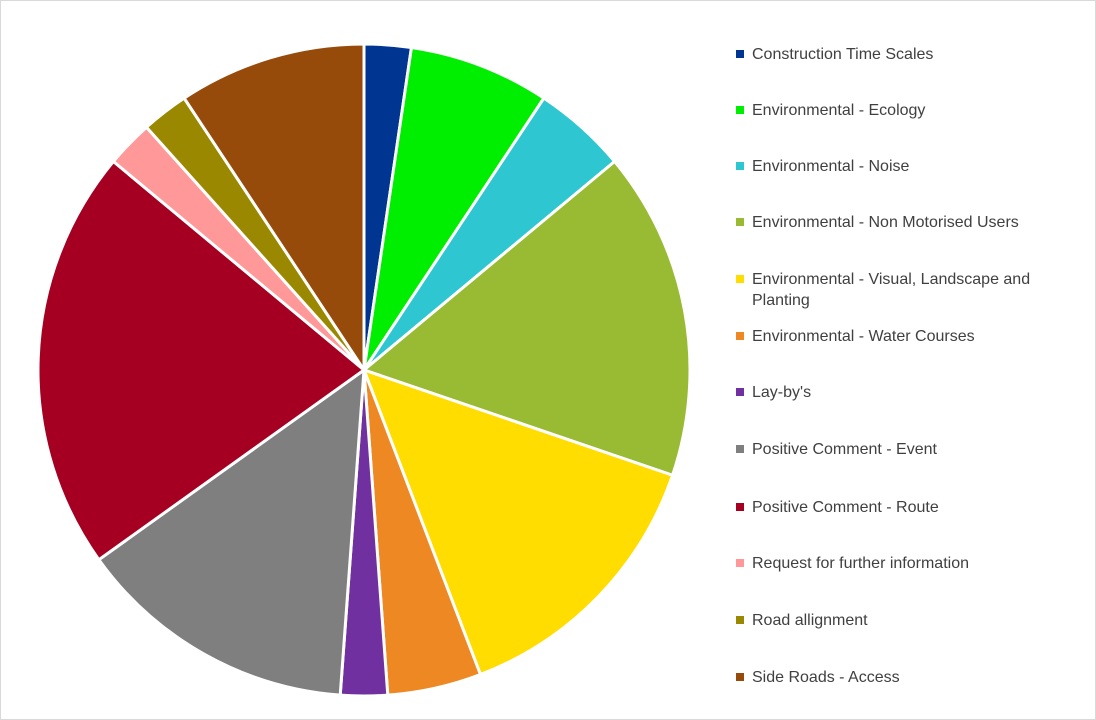  I want to click on legend-label: Positive Comment - Event, so click(844, 449).